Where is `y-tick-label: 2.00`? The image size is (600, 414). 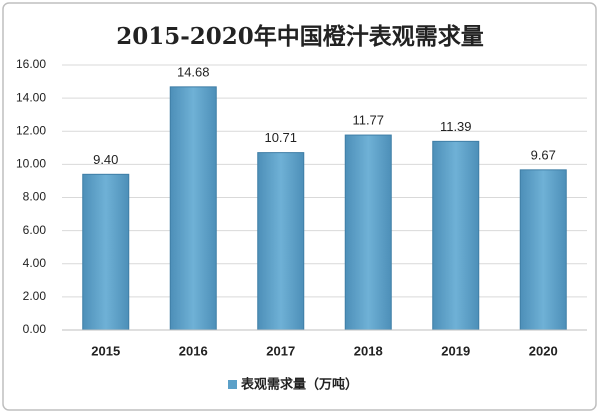
y-tick-label: 2.00 is located at coordinates (35, 296).